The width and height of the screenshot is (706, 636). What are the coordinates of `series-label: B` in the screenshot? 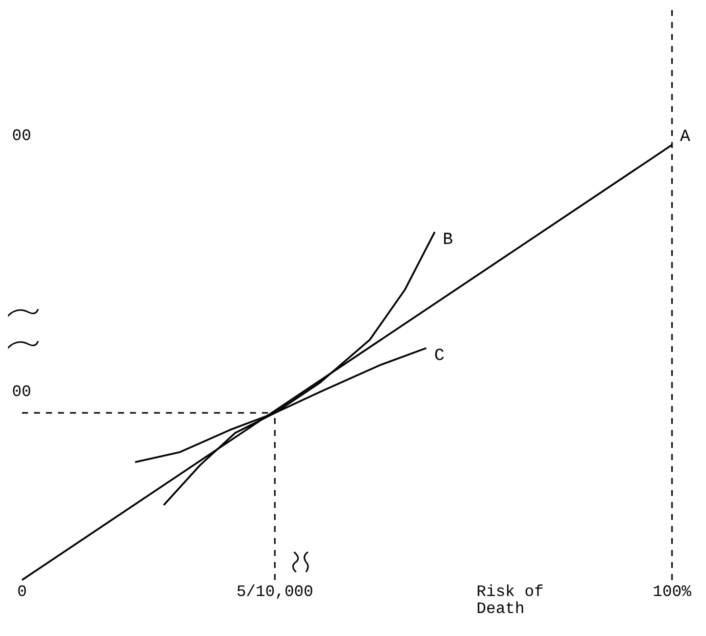 It's located at (447, 240).